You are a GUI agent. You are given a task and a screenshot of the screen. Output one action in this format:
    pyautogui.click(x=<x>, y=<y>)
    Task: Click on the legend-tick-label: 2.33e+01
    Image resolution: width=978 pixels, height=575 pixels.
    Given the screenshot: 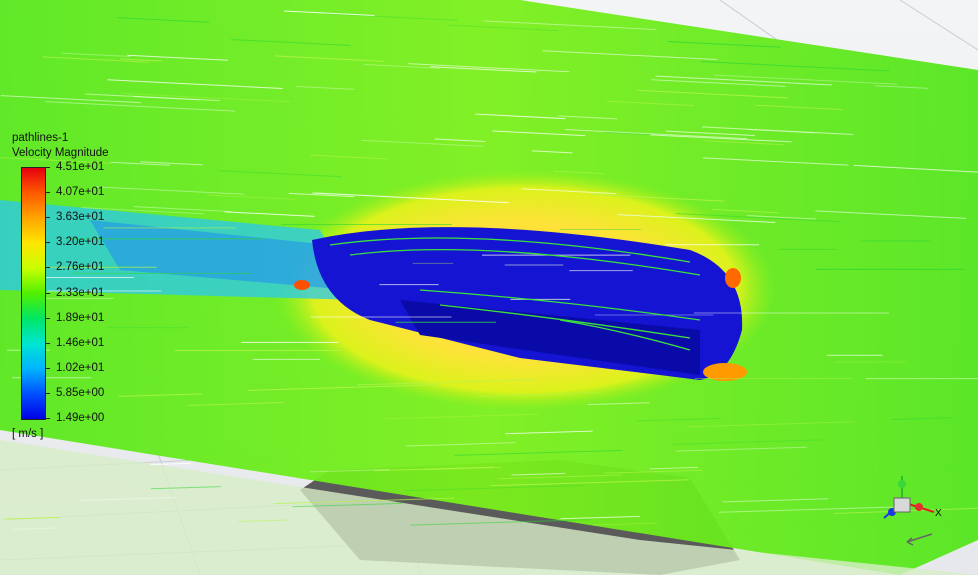 What is the action you would take?
    pyautogui.click(x=80, y=292)
    